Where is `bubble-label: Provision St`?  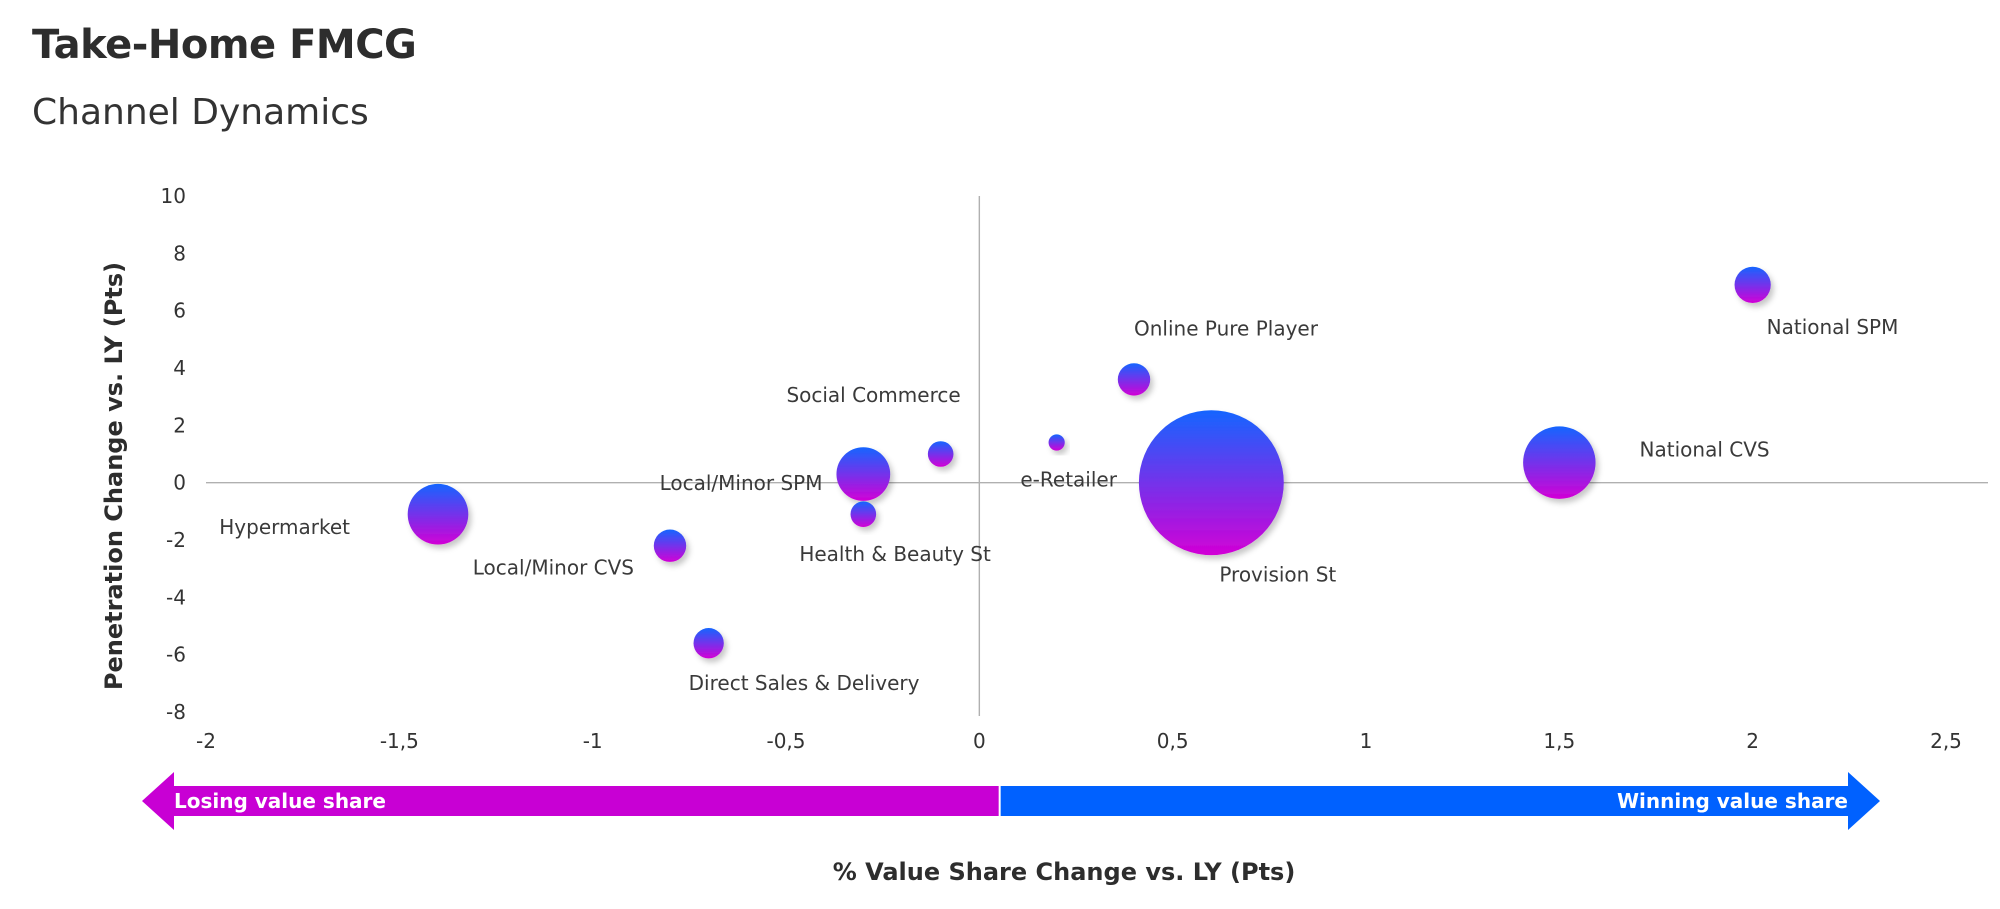
bubble-label: Provision St is located at coordinates (1277, 575).